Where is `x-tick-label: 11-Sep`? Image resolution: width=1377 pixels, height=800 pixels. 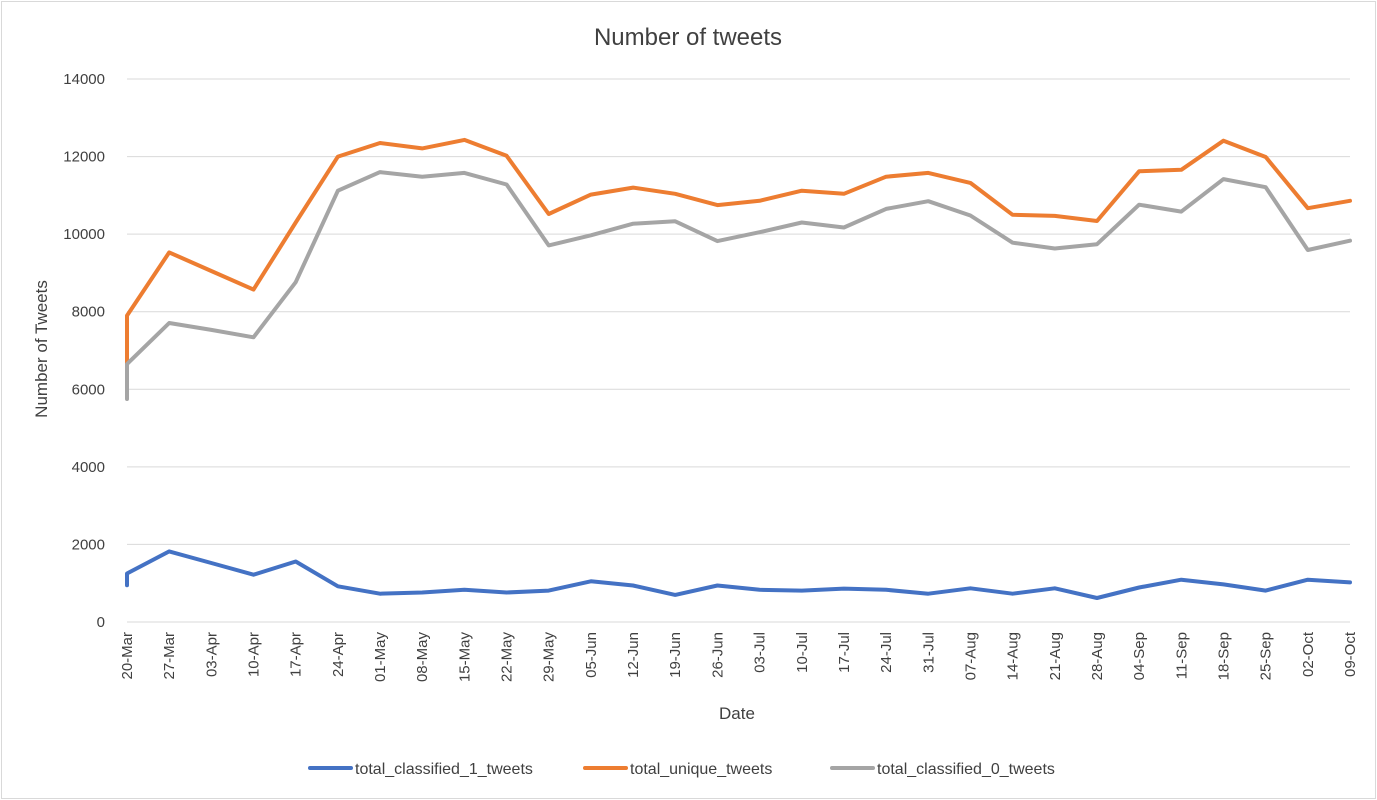 x-tick-label: 11-Sep is located at coordinates (1181, 655).